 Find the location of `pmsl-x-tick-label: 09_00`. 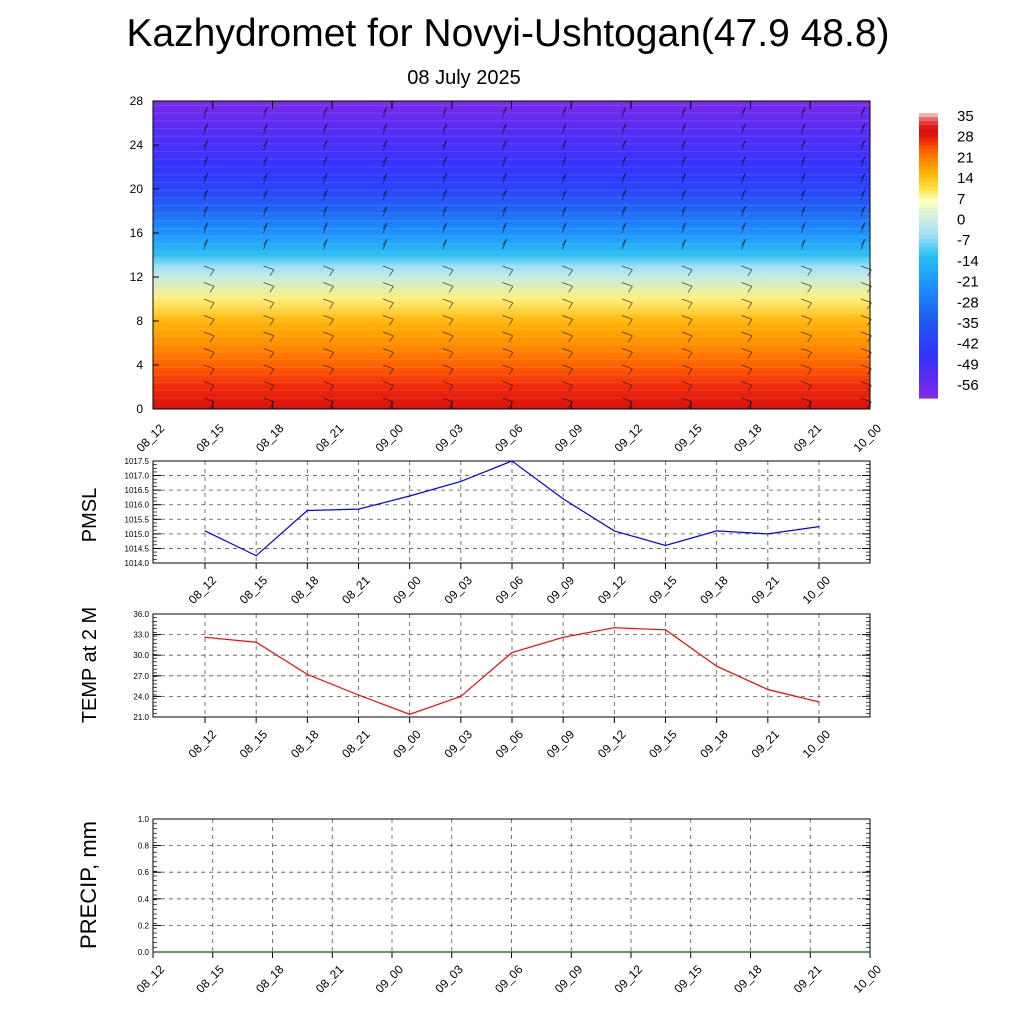

pmsl-x-tick-label: 09_00 is located at coordinates (407, 590).